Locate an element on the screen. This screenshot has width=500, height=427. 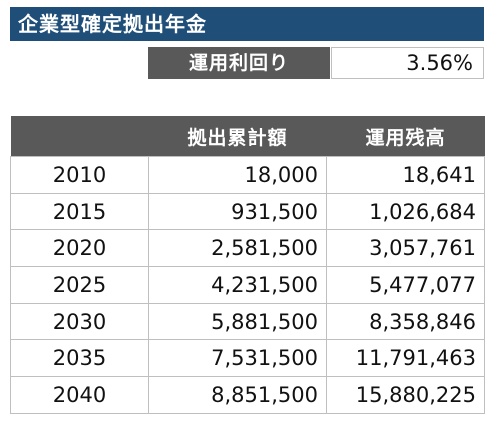
balance-cell: 1,026,684 is located at coordinates (405, 211).